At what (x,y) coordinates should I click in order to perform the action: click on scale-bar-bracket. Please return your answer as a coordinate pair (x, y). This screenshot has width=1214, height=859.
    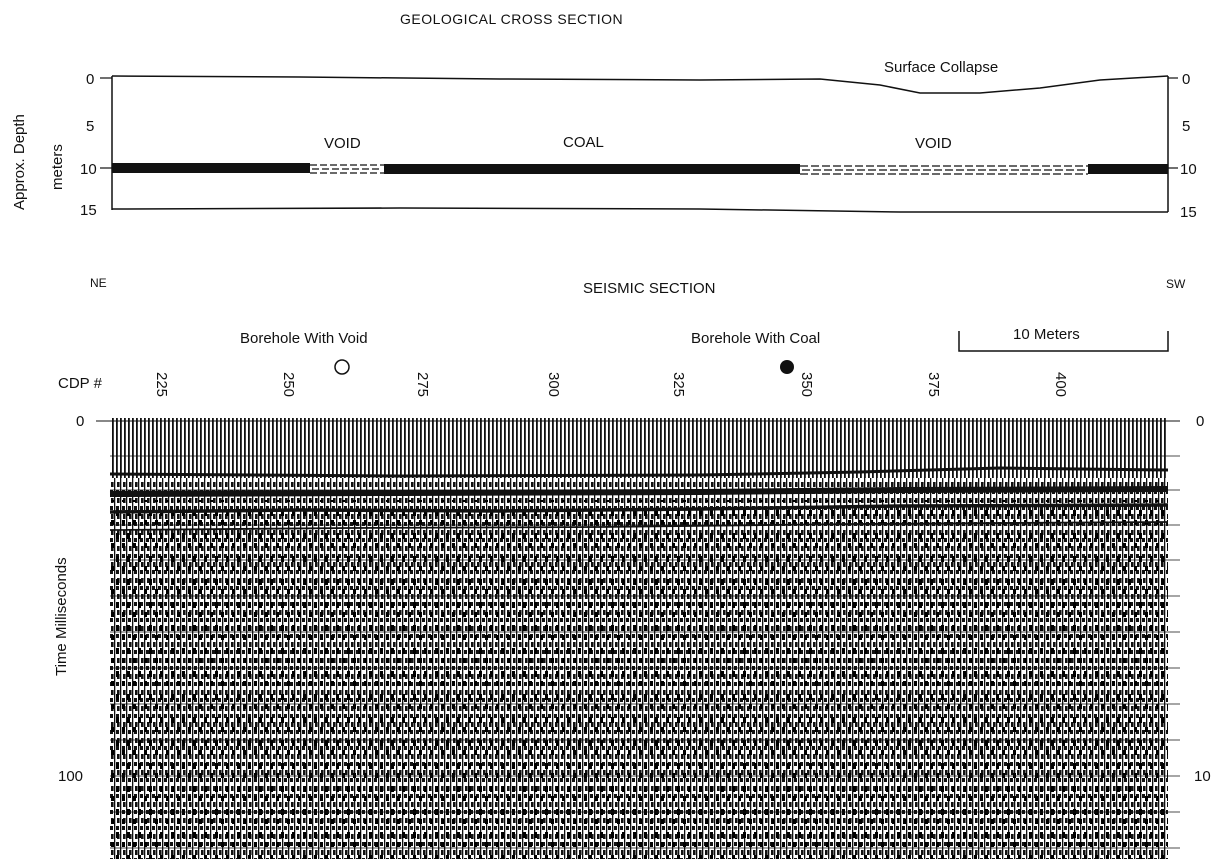
    Looking at the image, I should click on (1063, 341).